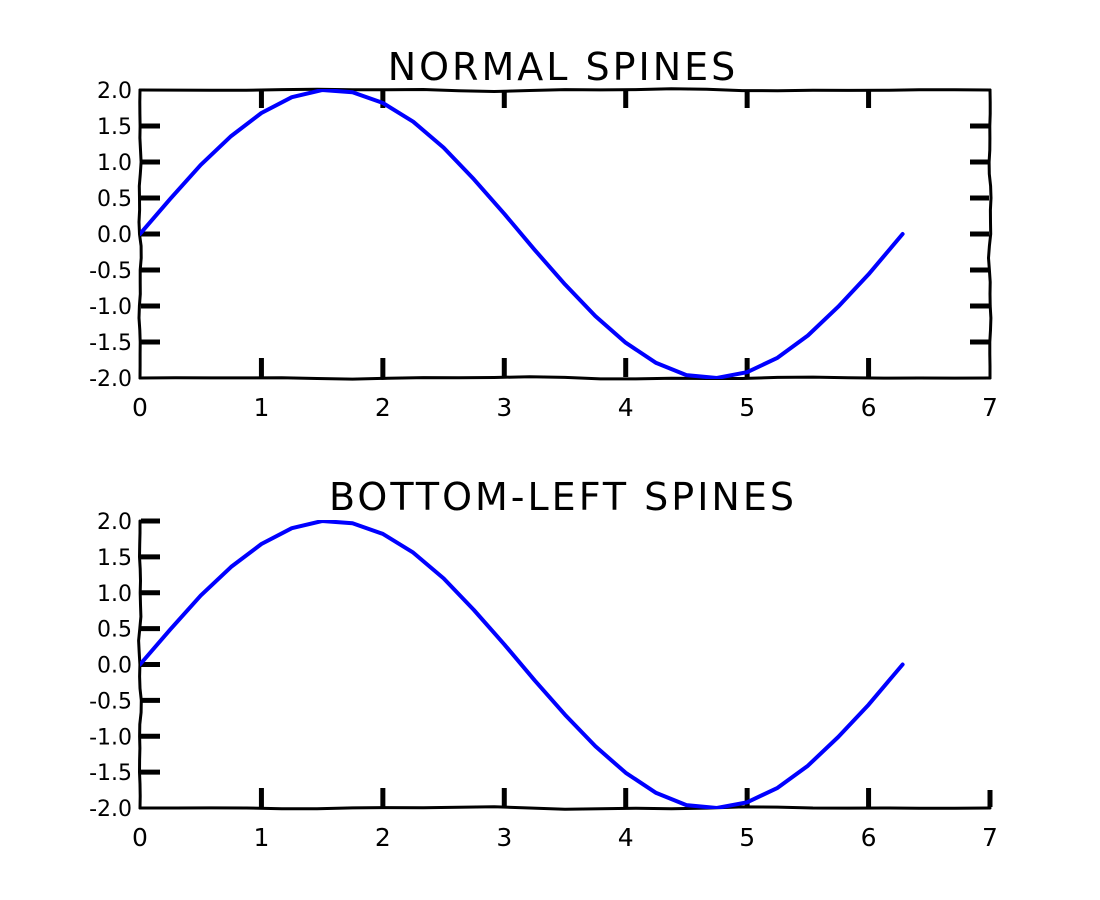  What do you see at coordinates (565, 90) in the screenshot?
I see `spine-top` at bounding box center [565, 90].